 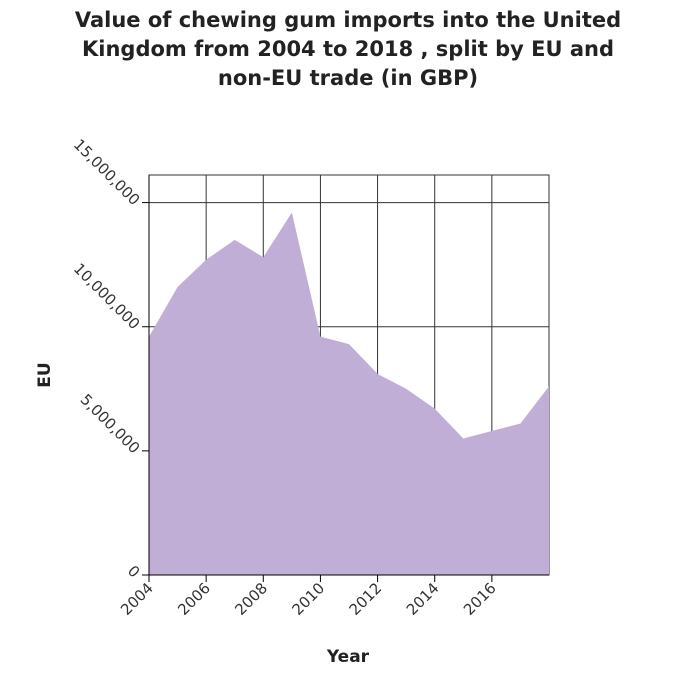 I want to click on y-tick-label: 10,000,000, so click(x=106, y=296).